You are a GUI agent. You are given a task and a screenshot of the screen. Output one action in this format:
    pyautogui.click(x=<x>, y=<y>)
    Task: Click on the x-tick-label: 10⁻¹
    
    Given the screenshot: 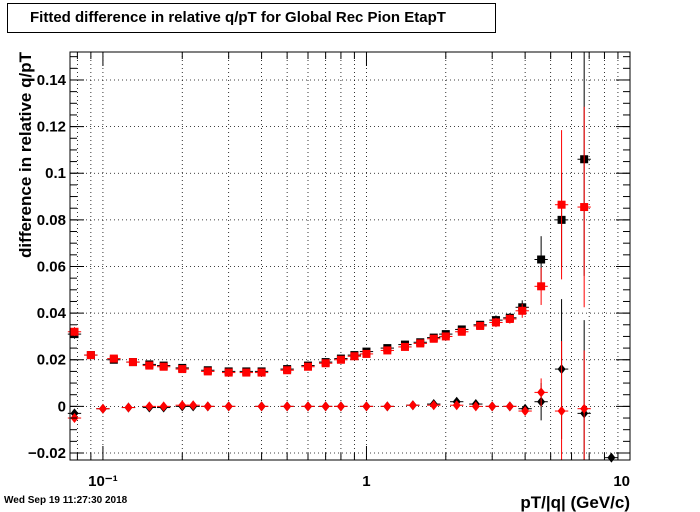 What is the action you would take?
    pyautogui.click(x=103, y=481)
    